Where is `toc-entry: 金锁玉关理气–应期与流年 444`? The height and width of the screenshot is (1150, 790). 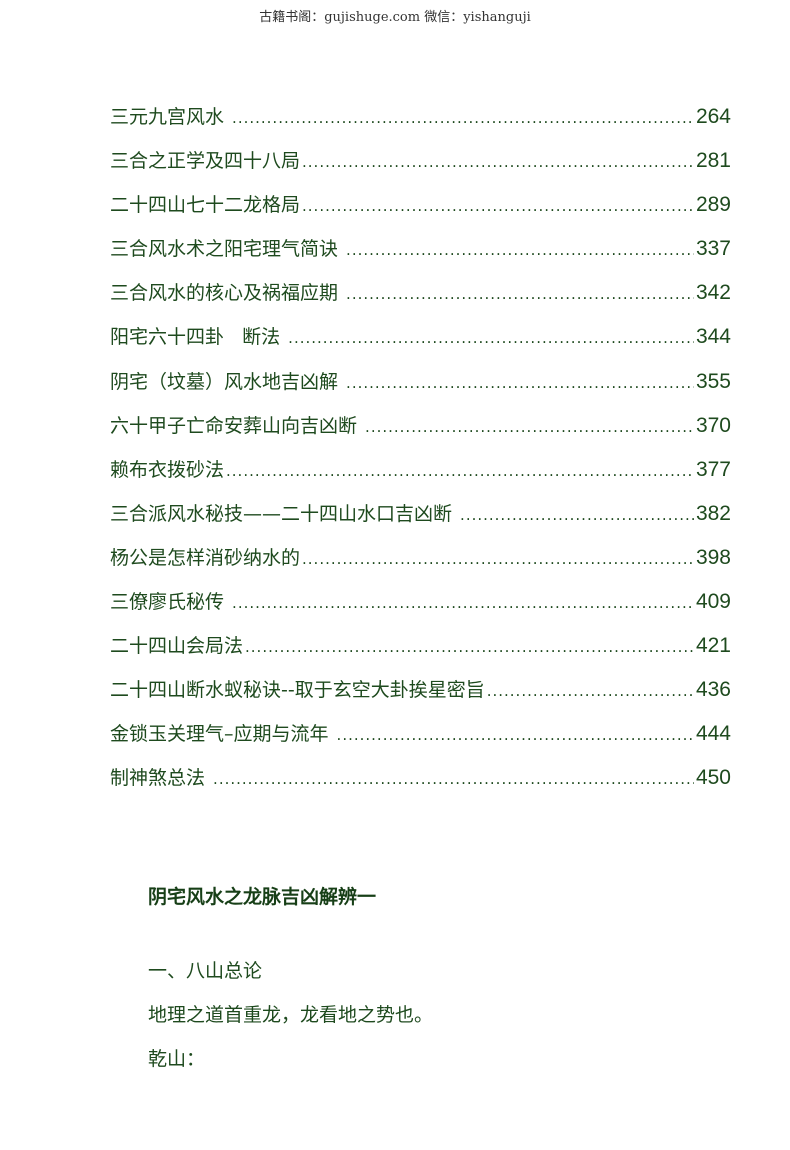 toc-entry: 金锁玉关理气–应期与流年 444 is located at coordinates (420, 743).